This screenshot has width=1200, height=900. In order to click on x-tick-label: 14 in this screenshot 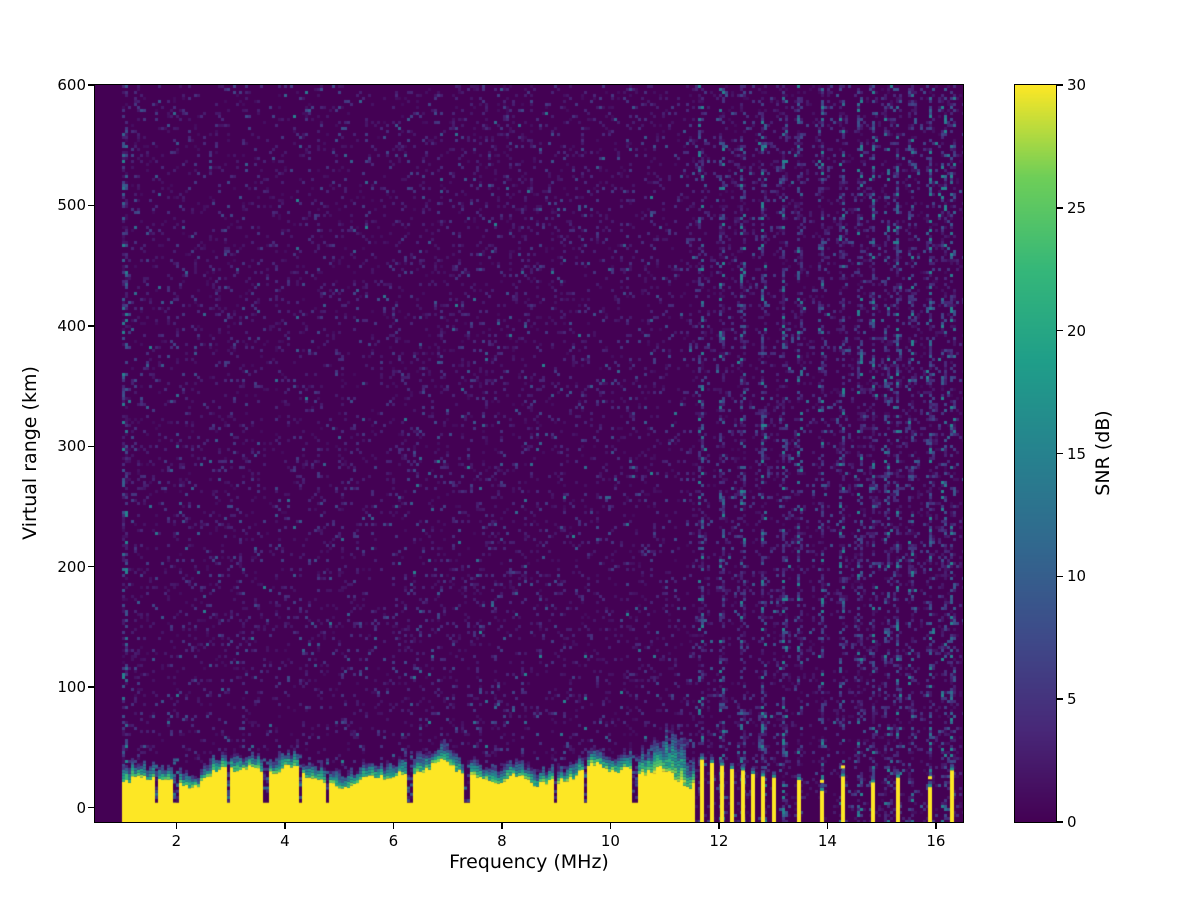, I will do `click(827, 841)`.